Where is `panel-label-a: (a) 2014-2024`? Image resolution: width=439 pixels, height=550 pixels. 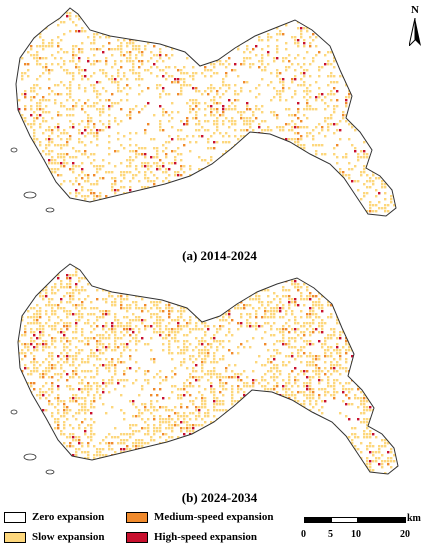
panel-label-a: (a) 2014-2024 is located at coordinates (219, 255).